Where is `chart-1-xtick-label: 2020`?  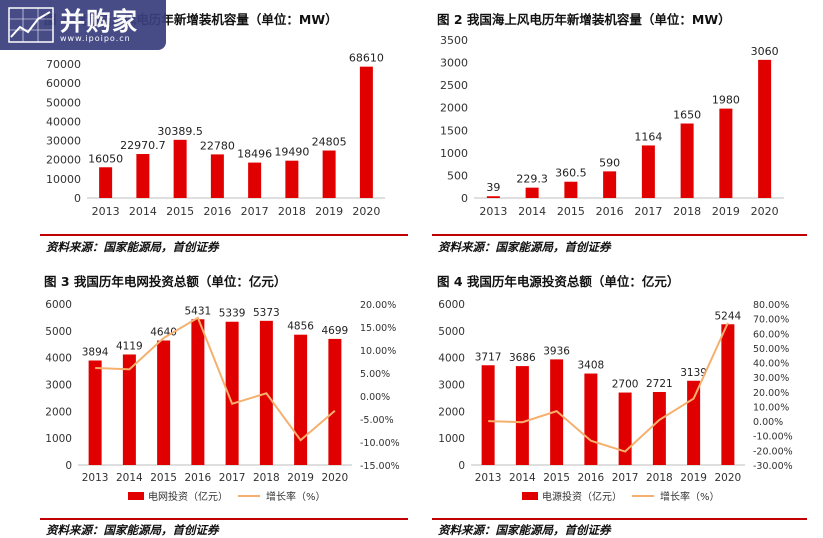 chart-1-xtick-label: 2020 is located at coordinates (366, 211).